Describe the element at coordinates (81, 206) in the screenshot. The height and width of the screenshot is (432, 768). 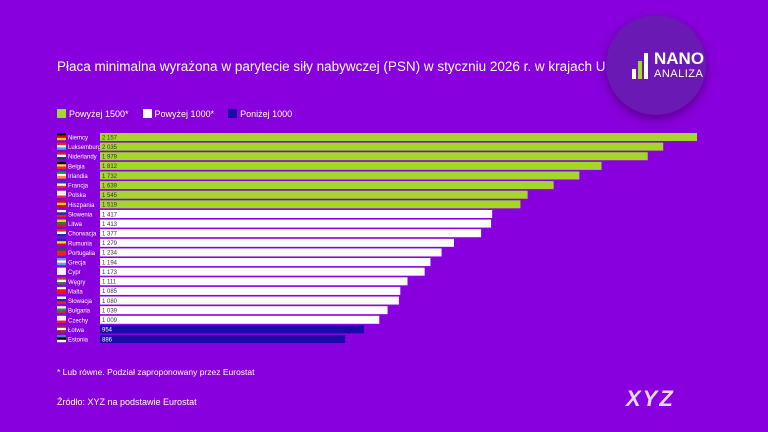
I see `category-label: Hiszpania` at that location.